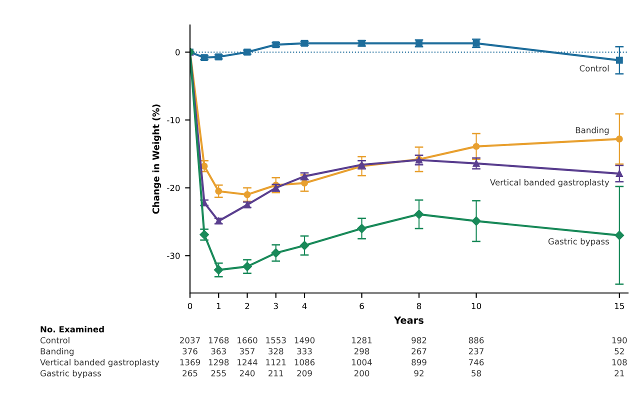  I want to click on y-tick-label: -10, so click(173, 120).